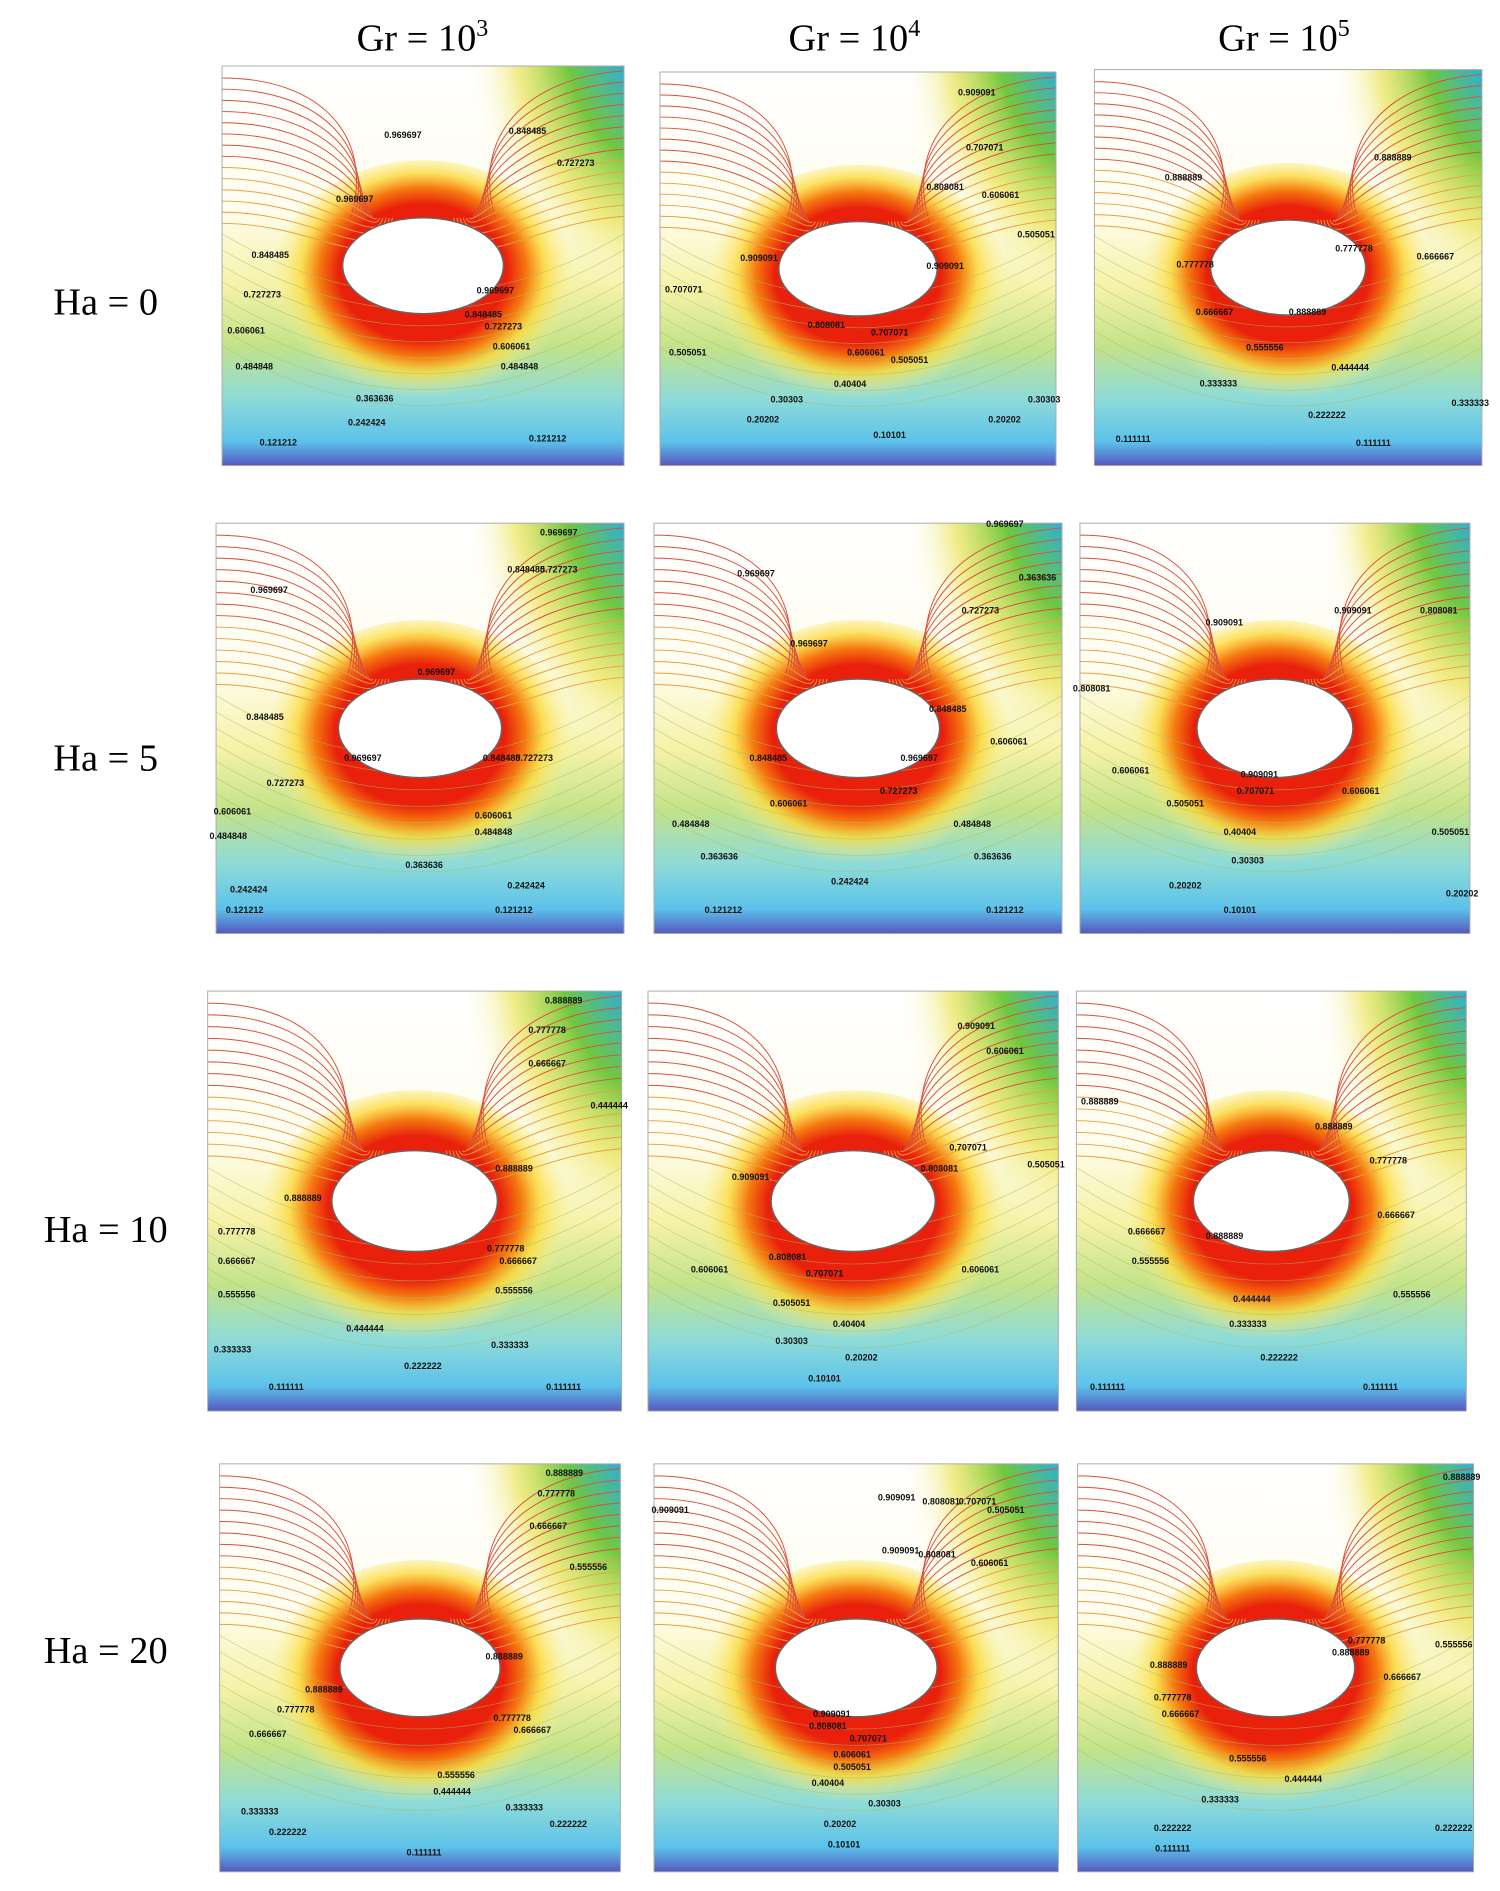 This screenshot has height=1891, width=1500. Describe the element at coordinates (971, 824) in the screenshot. I see `contour-label: 0.484848` at that location.